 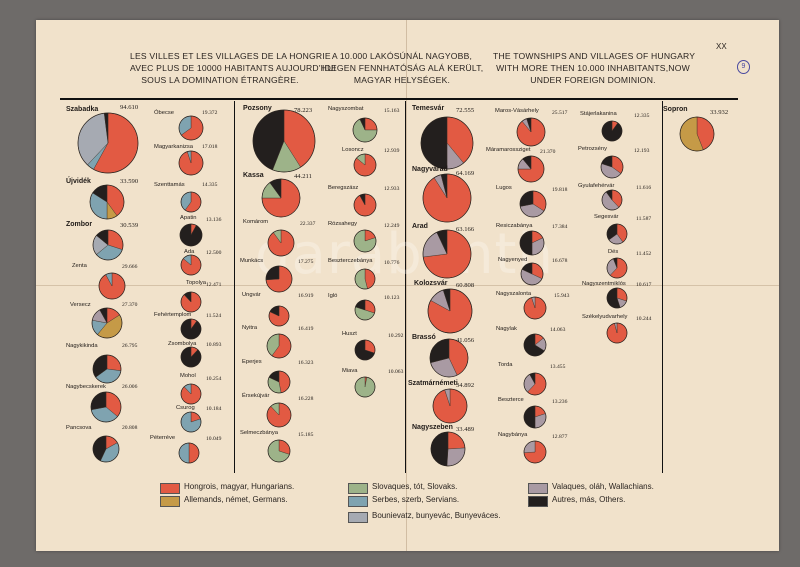 What do you see at coordinates (130, 428) in the screenshot?
I see `town-population: 20.808` at bounding box center [130, 428].